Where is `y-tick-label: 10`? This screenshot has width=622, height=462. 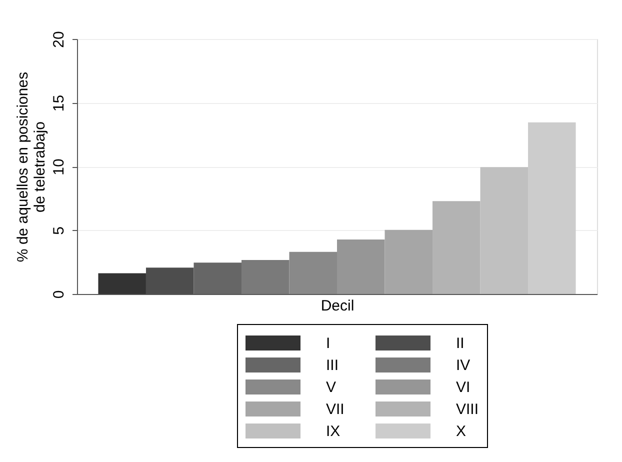 y-tick-label: 10 is located at coordinates (59, 167).